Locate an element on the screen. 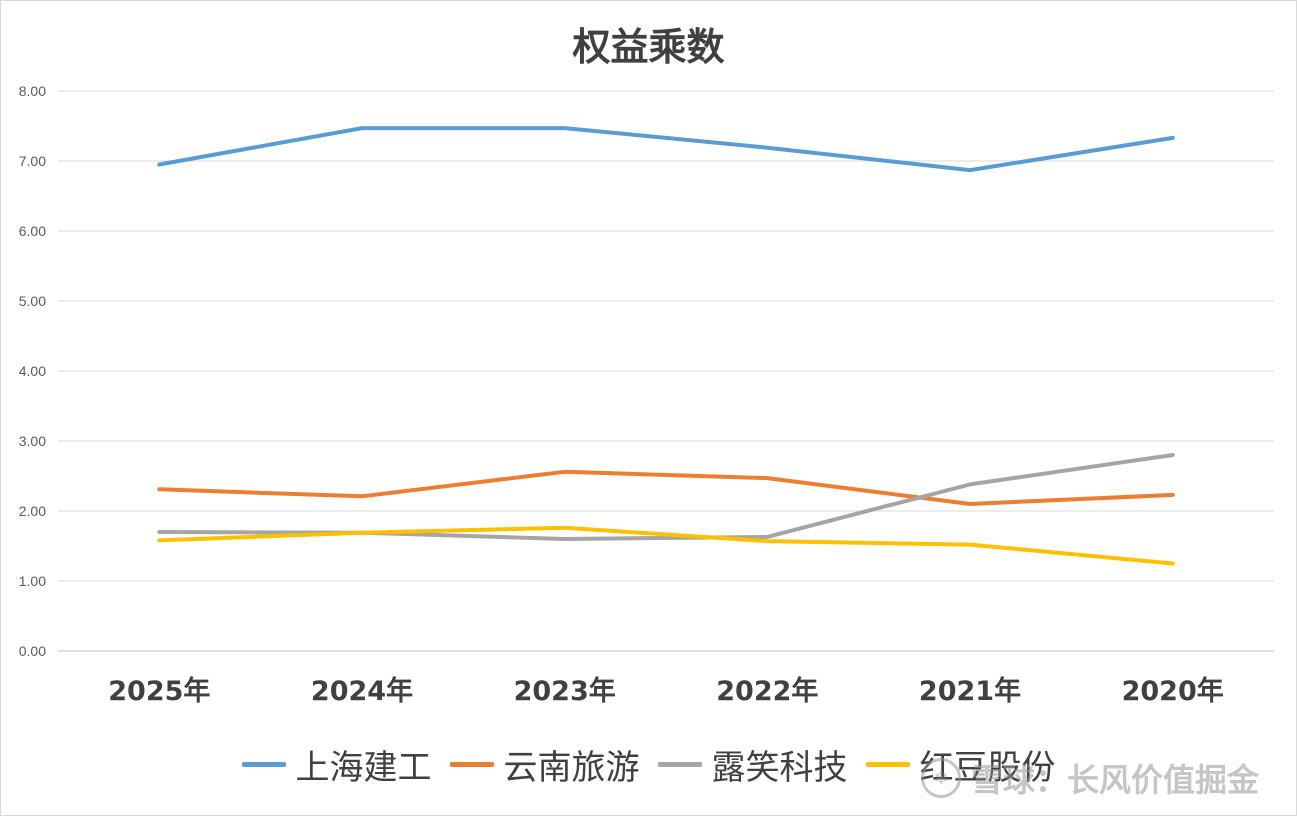 Image resolution: width=1297 pixels, height=816 pixels. y-axis-ticks: 0.00 1.00 2.00 3.00 4.00 5.00 6.00 7.00 8.00 is located at coordinates (32, 371).